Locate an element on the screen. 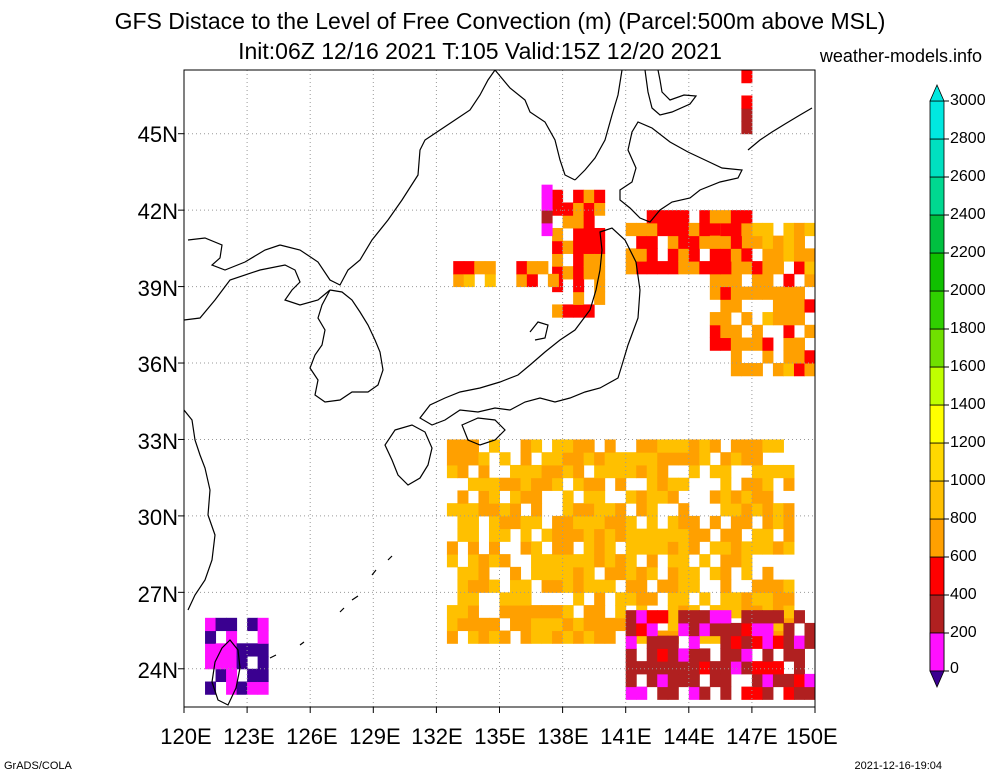 The width and height of the screenshot is (1000, 779). lat-label: 39N is located at coordinates (157, 288).